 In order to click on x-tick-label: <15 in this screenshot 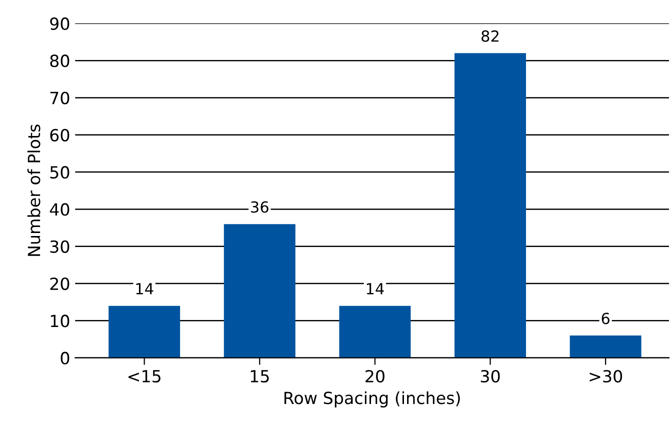, I will do `click(144, 376)`.